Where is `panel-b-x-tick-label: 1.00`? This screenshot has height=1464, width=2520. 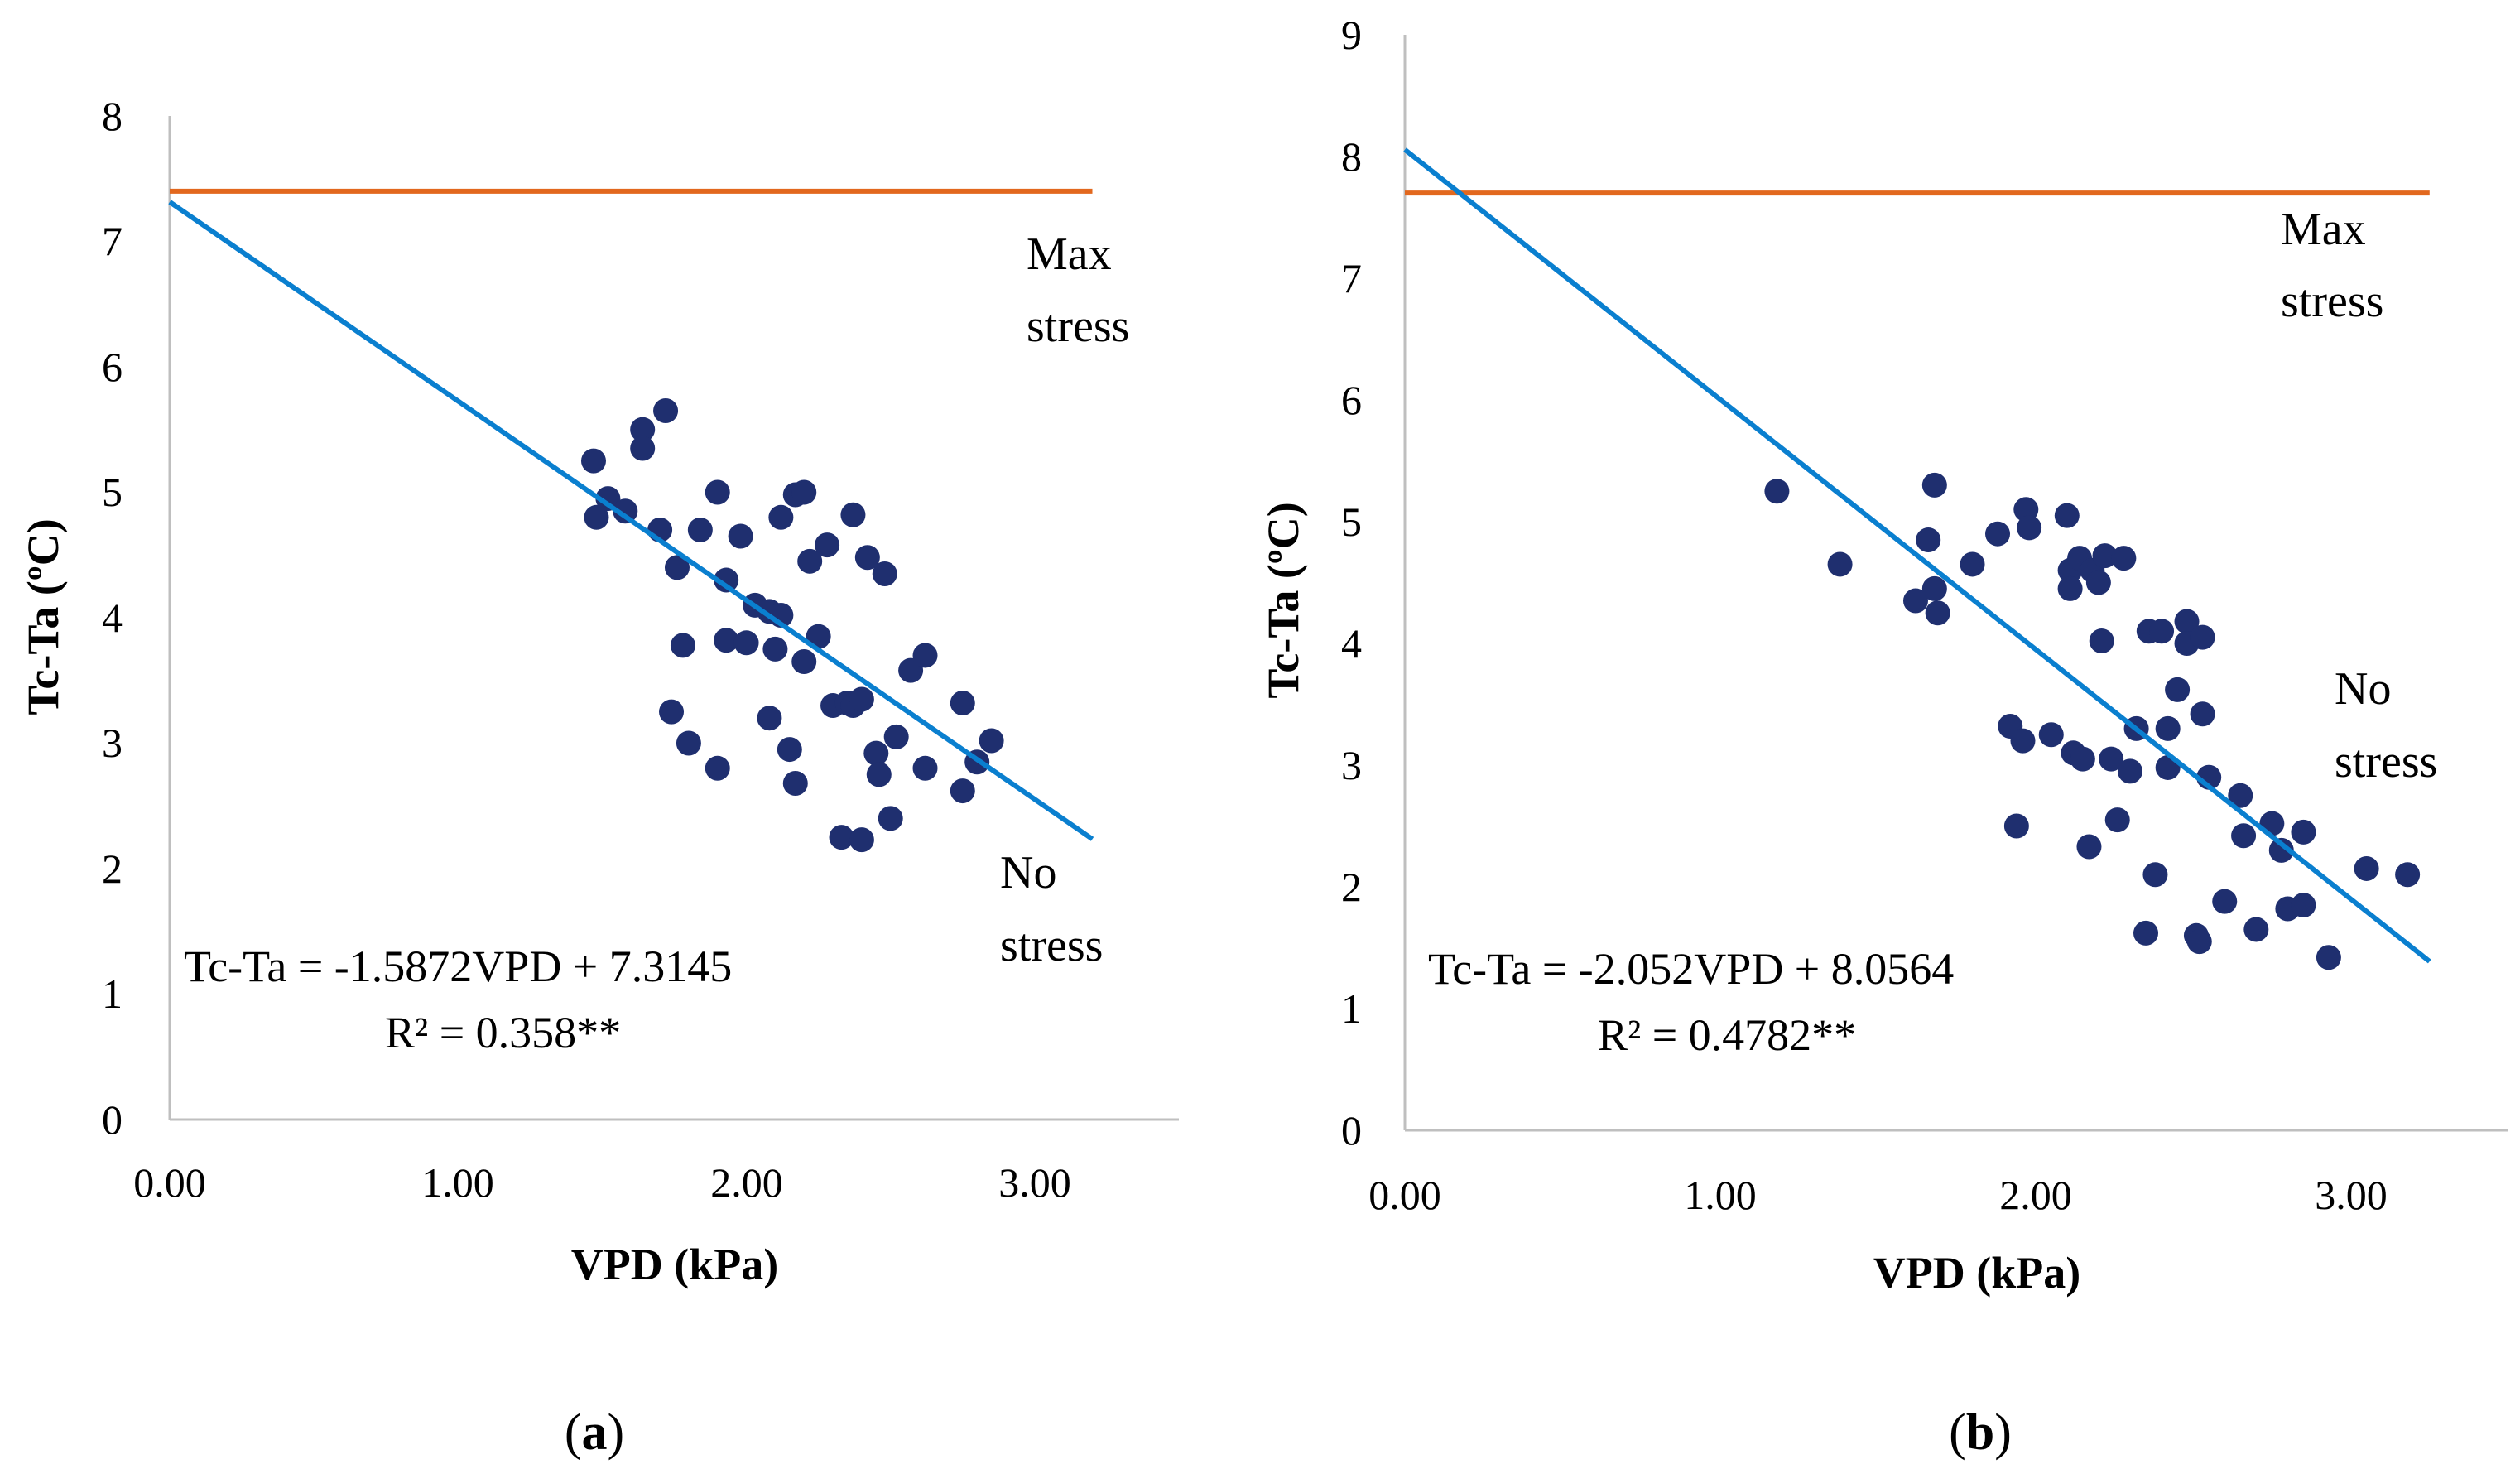 panel-b-x-tick-label: 1.00 is located at coordinates (1720, 1195).